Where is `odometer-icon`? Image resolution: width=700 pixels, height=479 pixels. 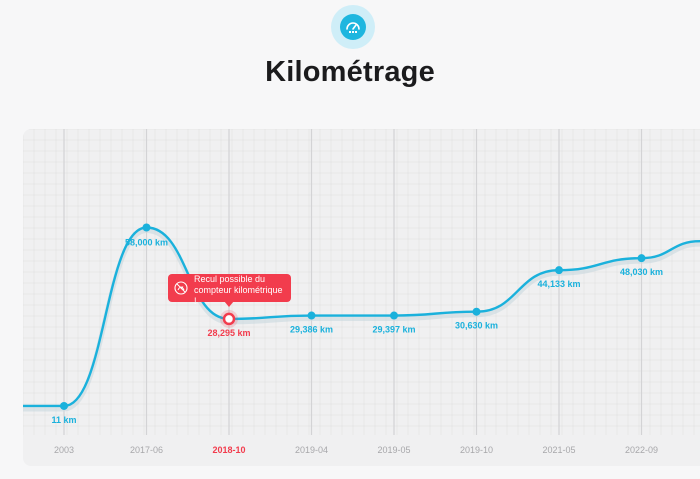 odometer-icon is located at coordinates (353, 27).